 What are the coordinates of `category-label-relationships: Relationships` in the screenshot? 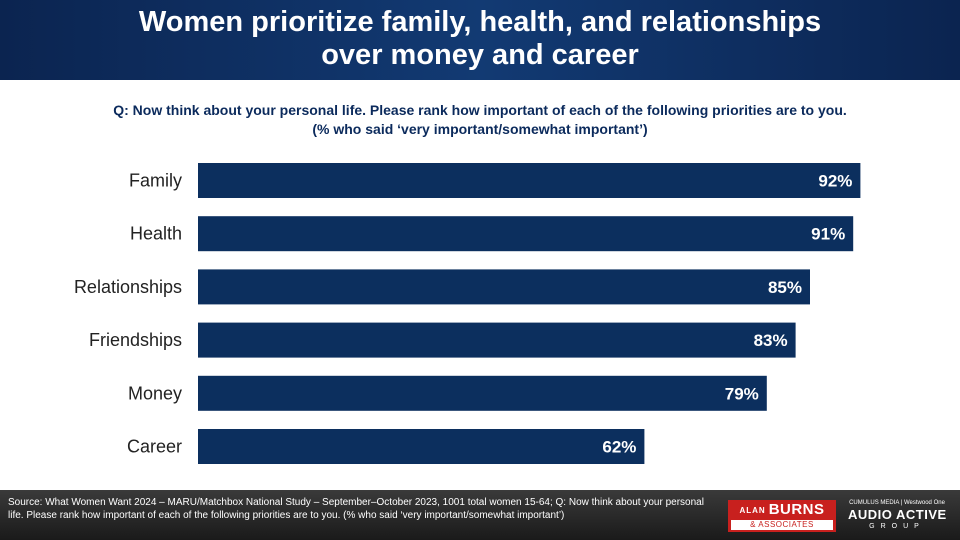 It's located at (128, 287).